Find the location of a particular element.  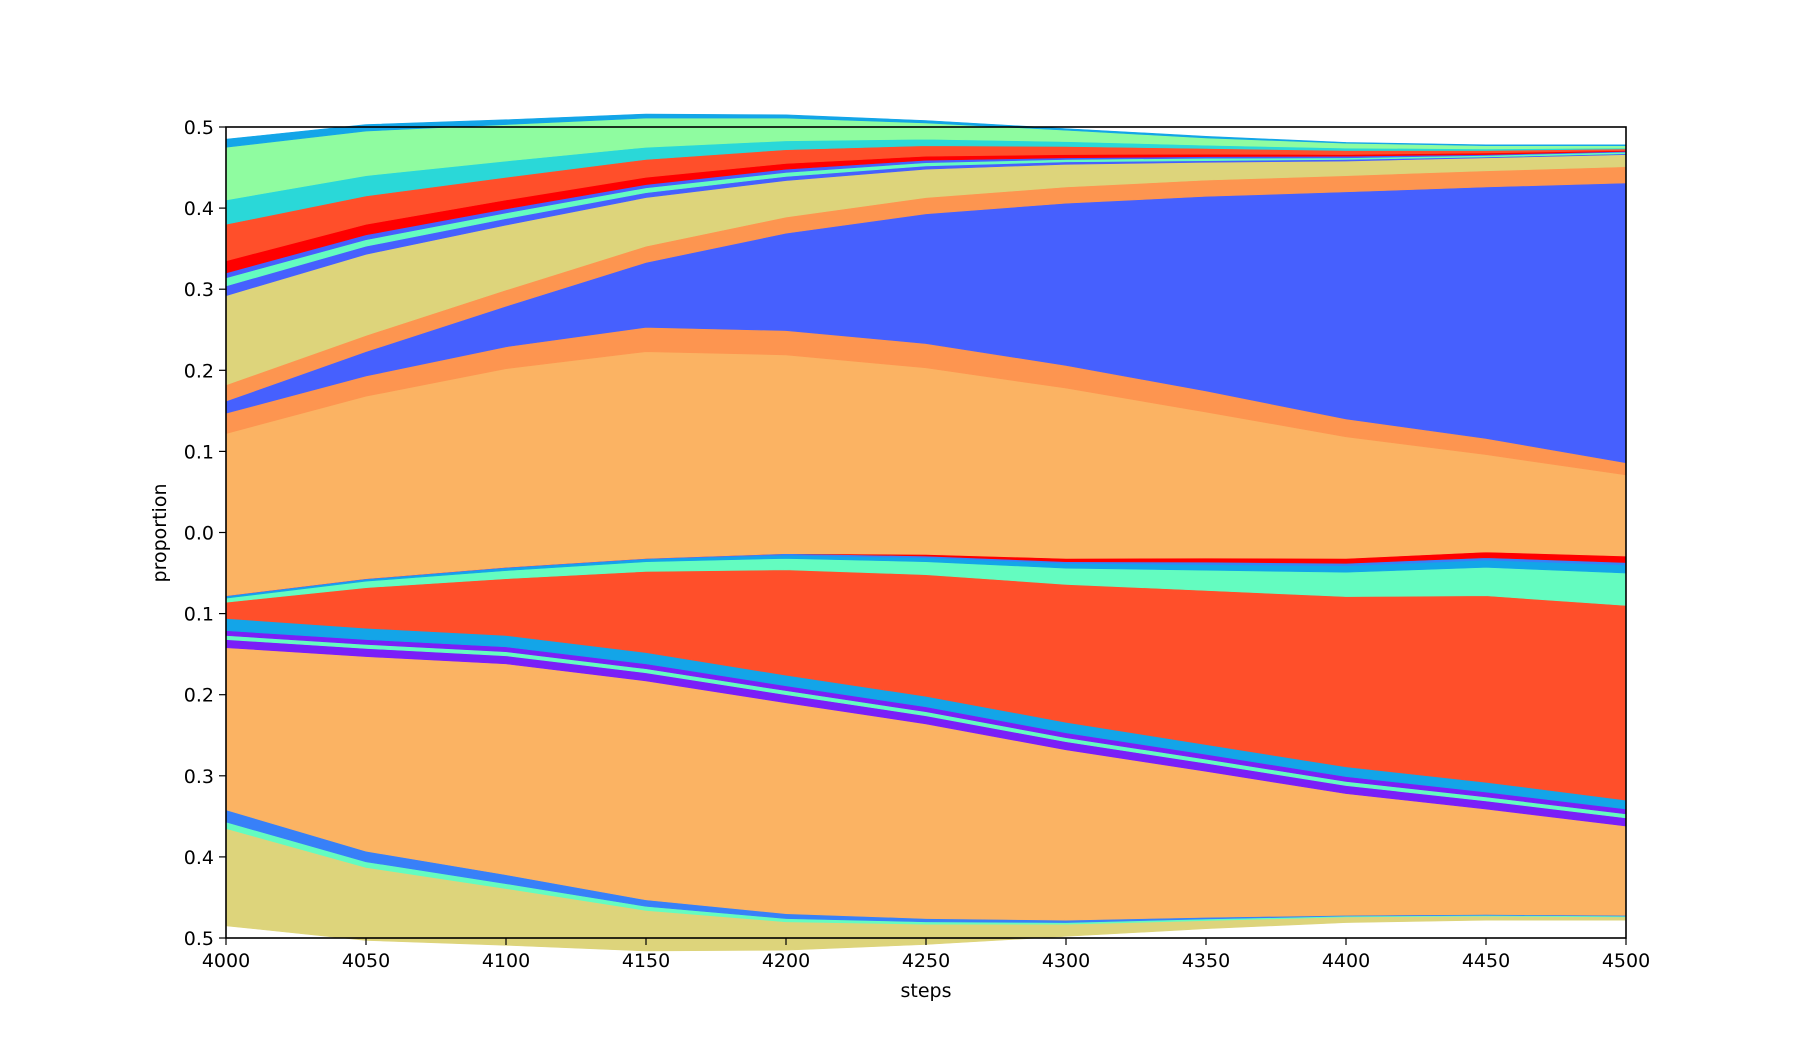

x-tick-label: 4450 is located at coordinates (1486, 961).